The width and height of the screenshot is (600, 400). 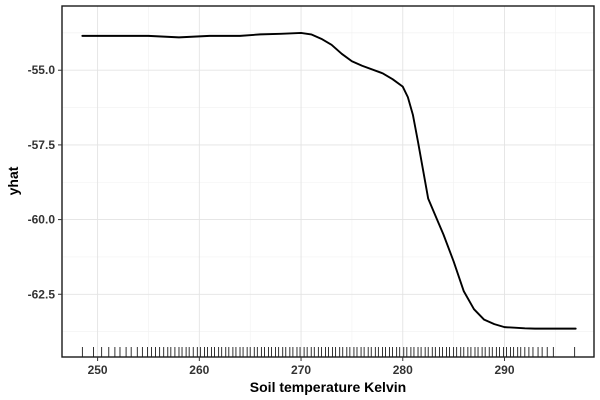 I want to click on y-axis-ticks: -55.0 -57.5 -60.0 -62.5, so click(x=45, y=182).